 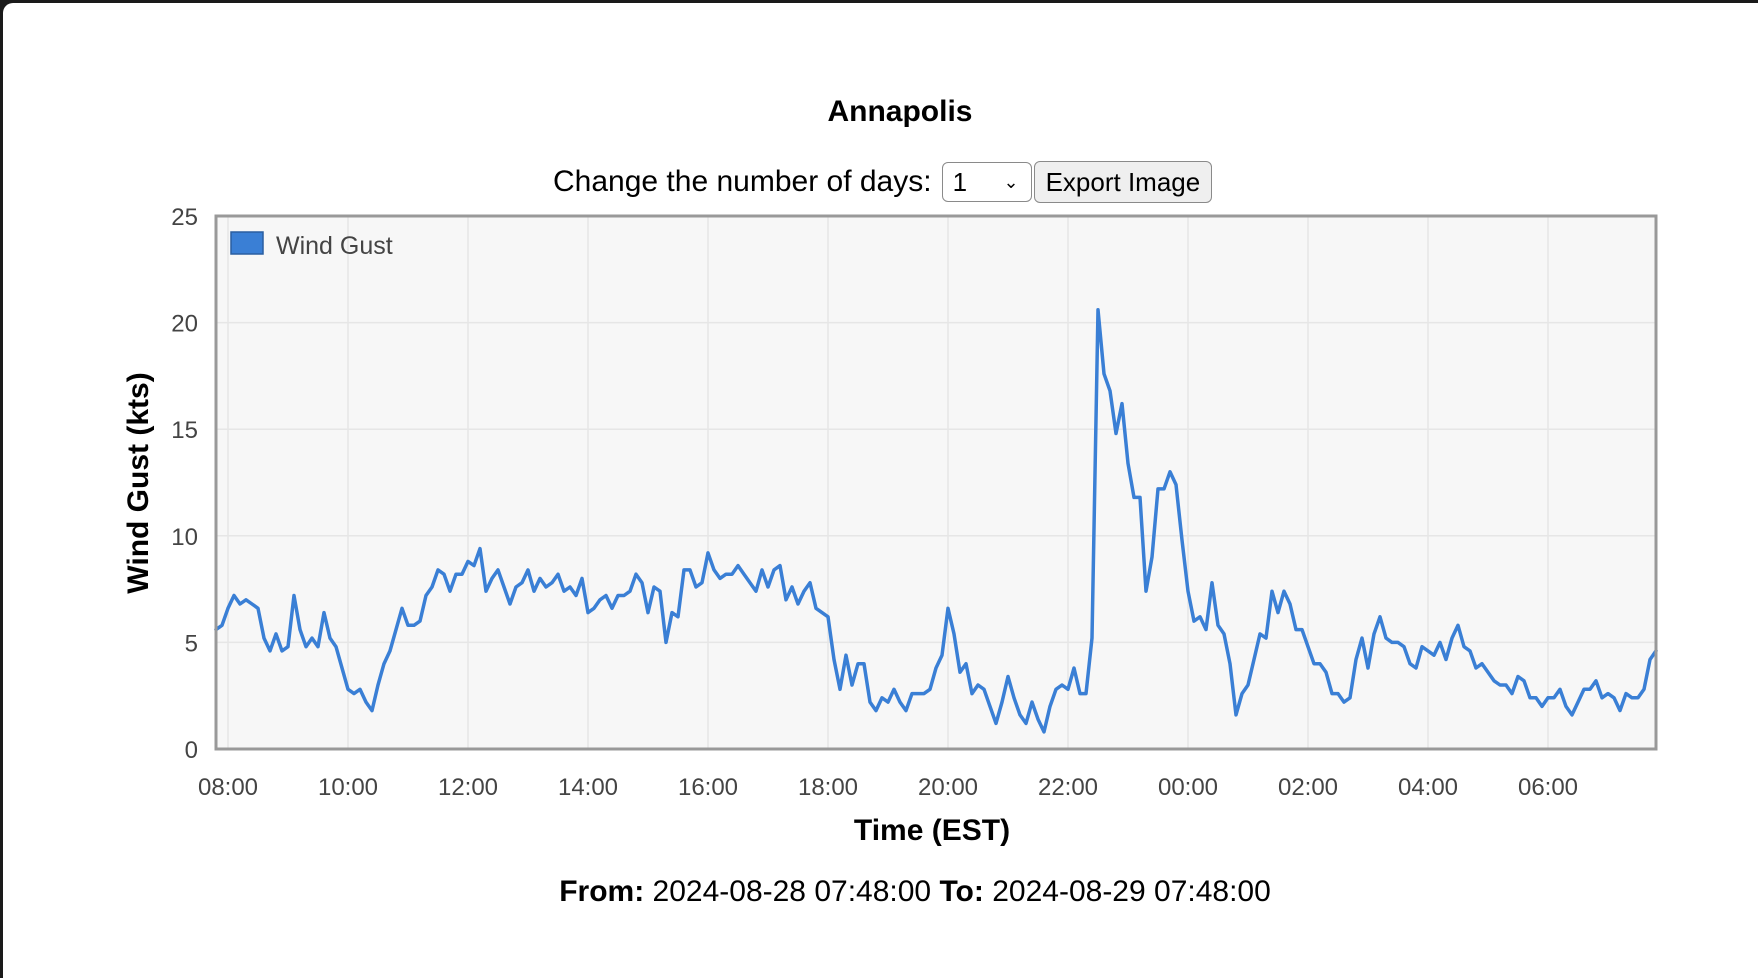 I want to click on y-axis-label: Wind Gust (kts), so click(x=138, y=482).